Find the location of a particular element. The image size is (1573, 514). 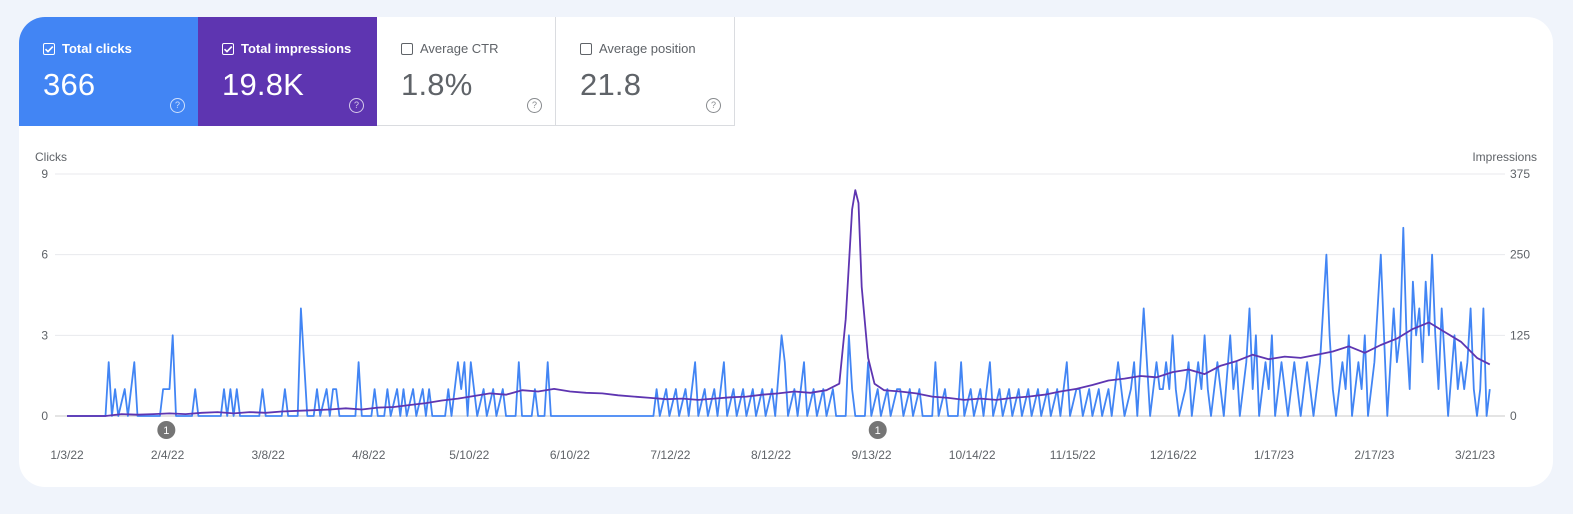

x-axis-tick-label: 10/14/22 is located at coordinates (972, 455).